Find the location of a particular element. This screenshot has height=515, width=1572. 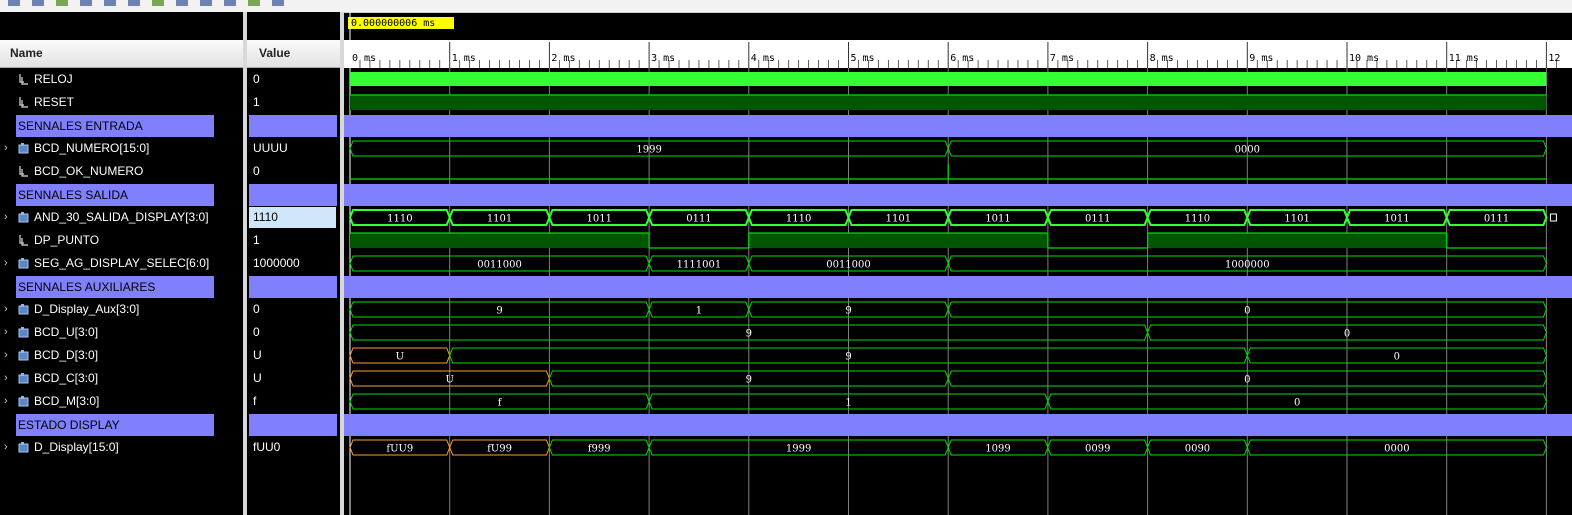

goto-end-icon is located at coordinates (254, 3).